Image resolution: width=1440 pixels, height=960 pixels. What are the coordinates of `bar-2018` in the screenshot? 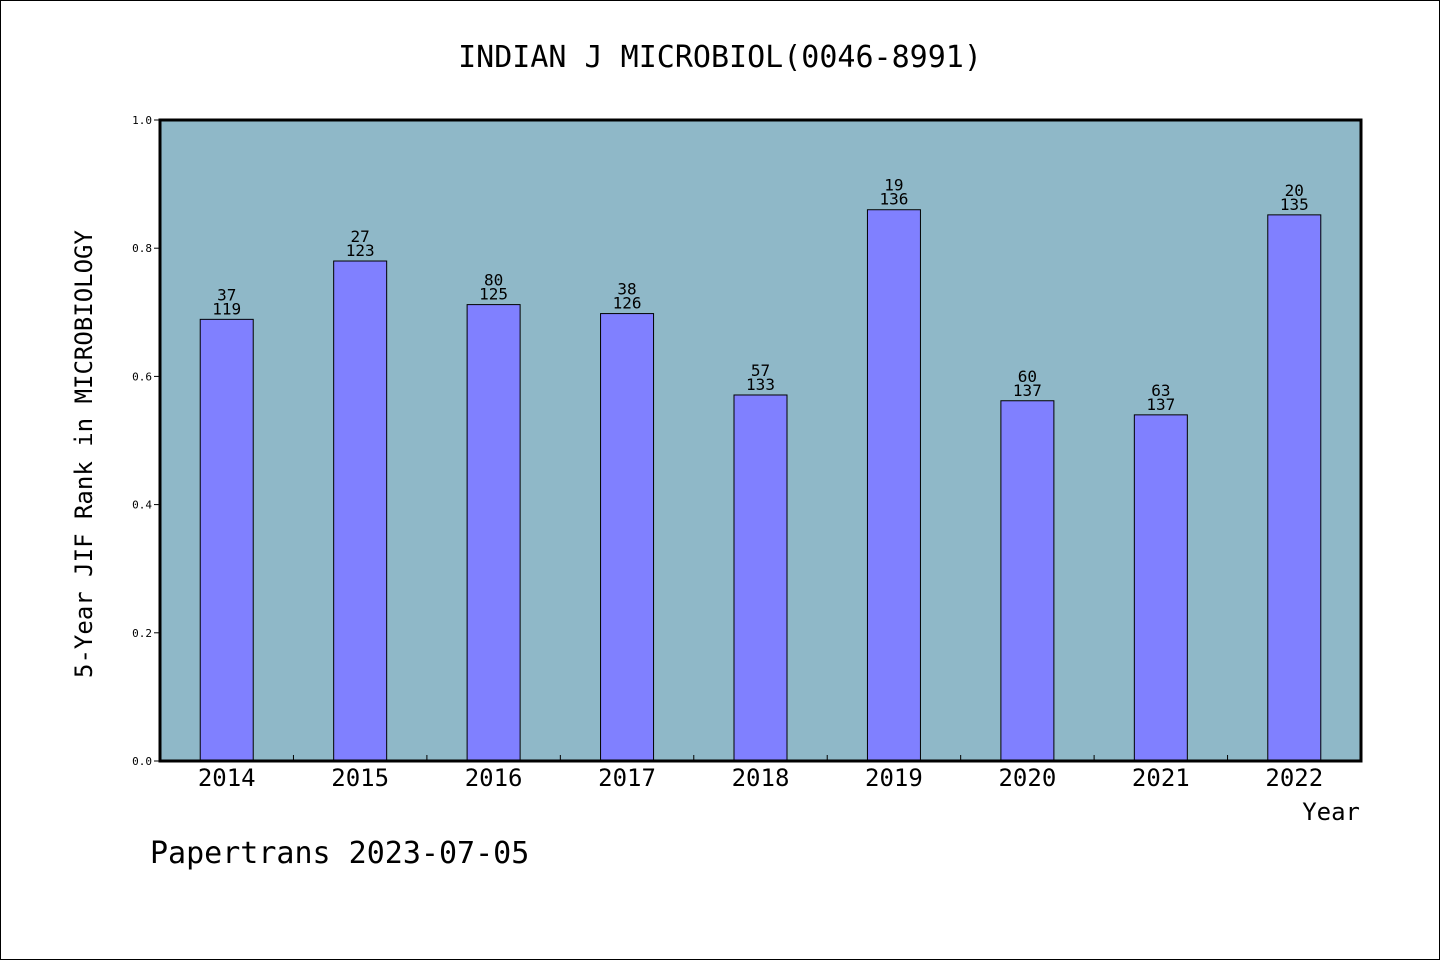 It's located at (760, 578).